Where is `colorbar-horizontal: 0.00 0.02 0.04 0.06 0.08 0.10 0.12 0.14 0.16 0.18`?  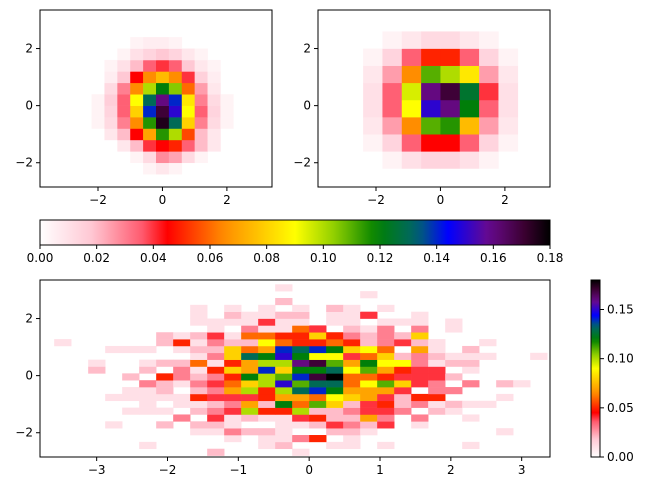
colorbar-horizontal: 0.00 0.02 0.04 0.06 0.08 0.10 0.12 0.14 0.16 0.18 is located at coordinates (295, 242).